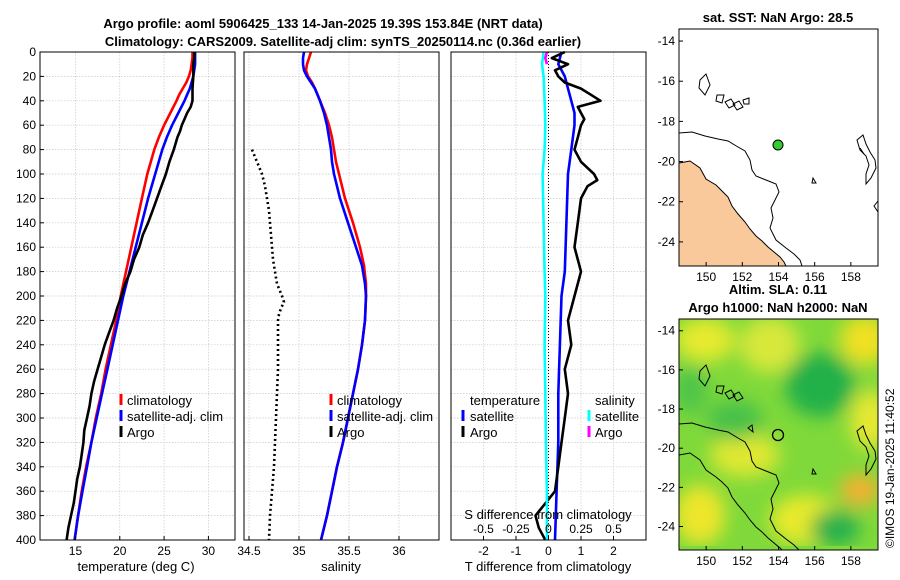 The image size is (900, 580). Describe the element at coordinates (548, 551) in the screenshot. I see `x-tick-label: 0` at that location.